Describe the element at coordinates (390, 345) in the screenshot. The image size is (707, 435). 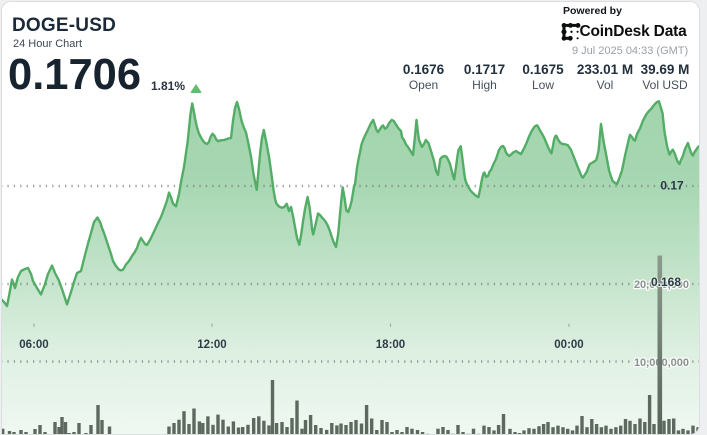
I see `svg-text: 18:00` at that location.